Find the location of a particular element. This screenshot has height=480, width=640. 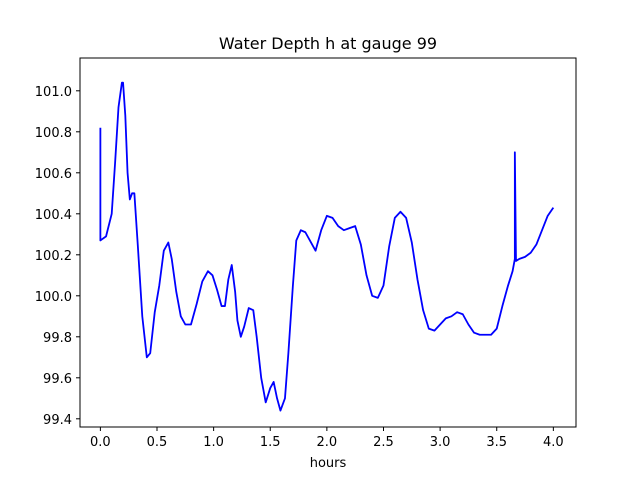

y-tick-label: 100.2 is located at coordinates (53, 256).